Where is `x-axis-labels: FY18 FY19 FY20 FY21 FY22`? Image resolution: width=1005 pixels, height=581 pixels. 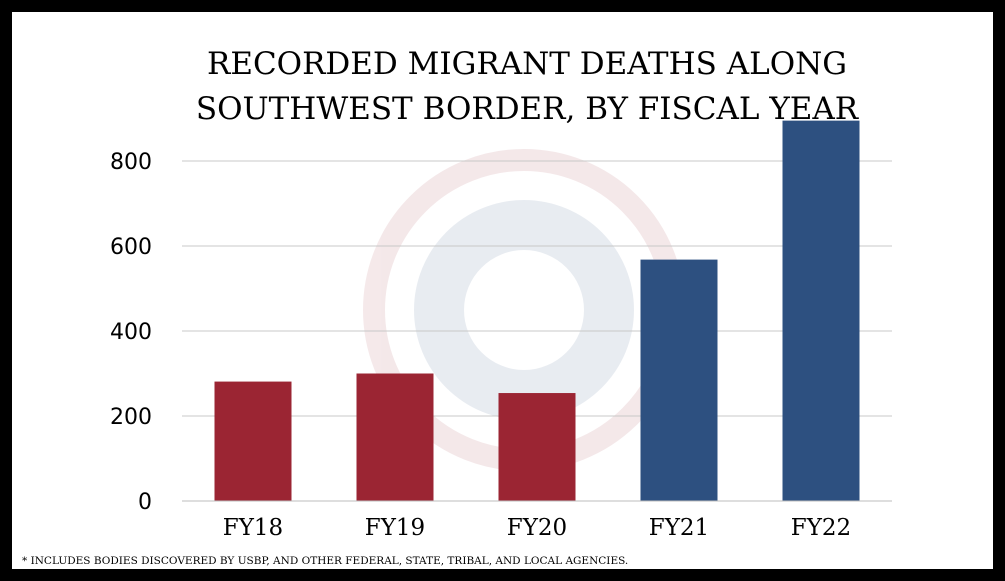 x-axis-labels: FY18 FY19 FY20 FY21 FY22 is located at coordinates (537, 528).